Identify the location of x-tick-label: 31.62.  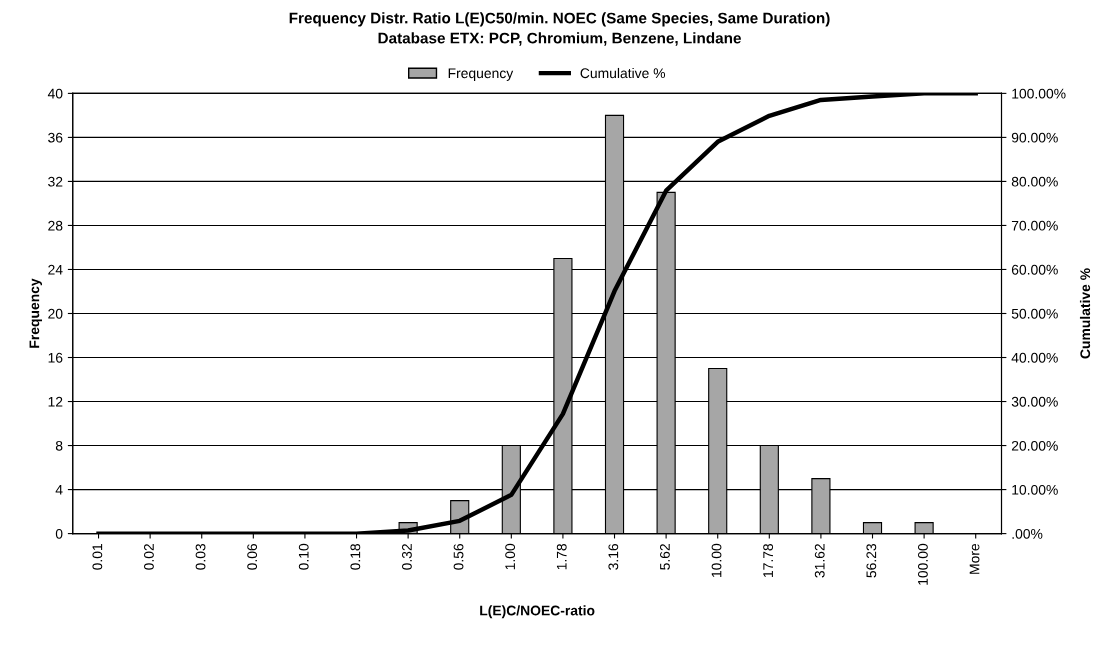
(819, 561).